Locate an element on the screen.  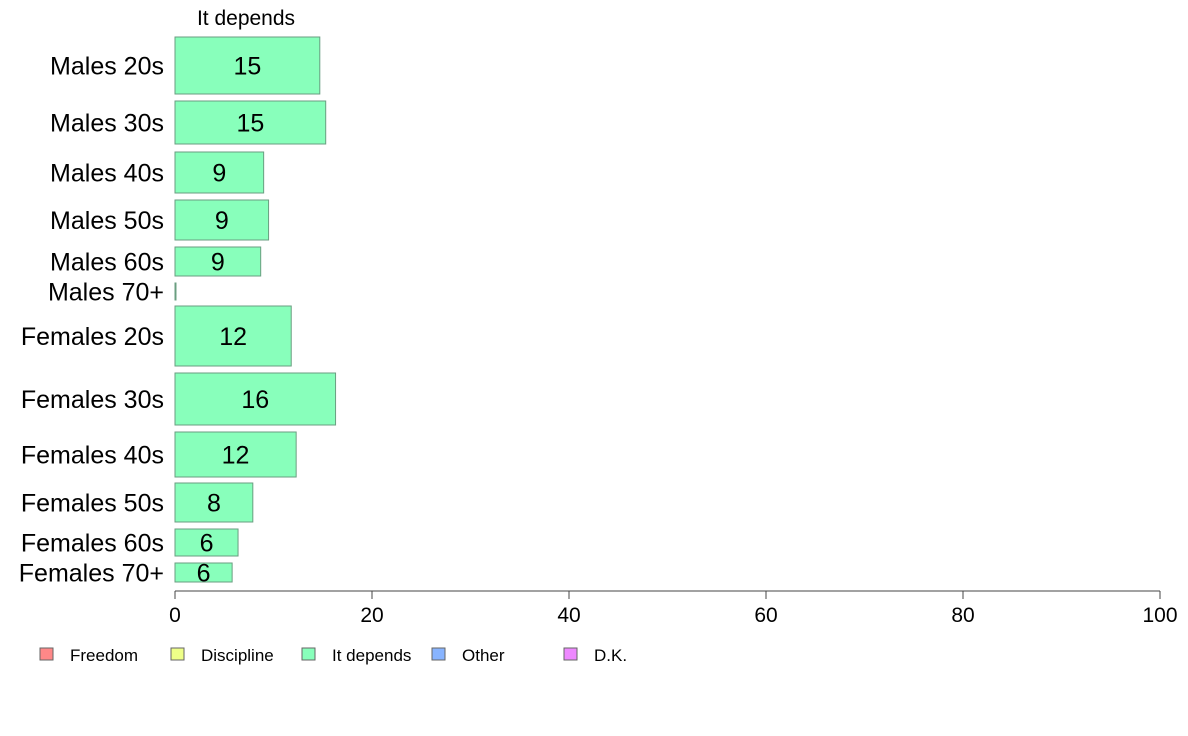
category-label: Females 30s is located at coordinates (92, 400).